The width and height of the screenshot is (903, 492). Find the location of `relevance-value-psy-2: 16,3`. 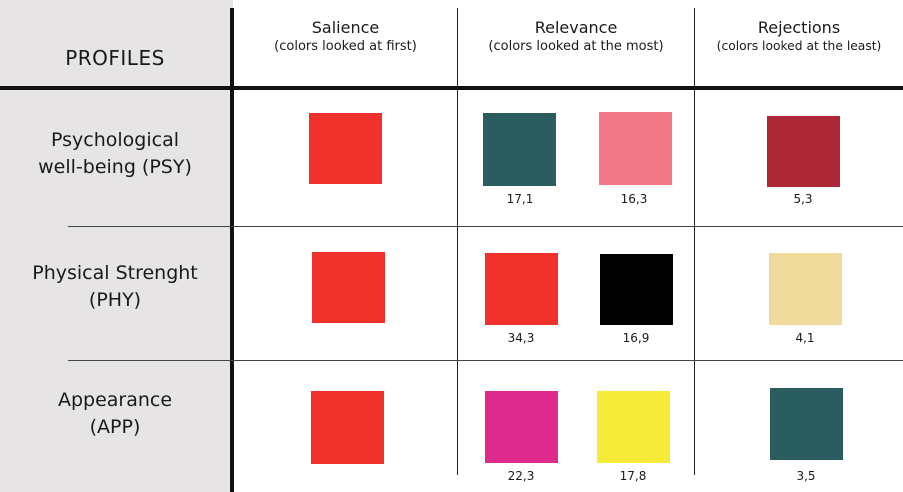

relevance-value-psy-2: 16,3 is located at coordinates (634, 199).